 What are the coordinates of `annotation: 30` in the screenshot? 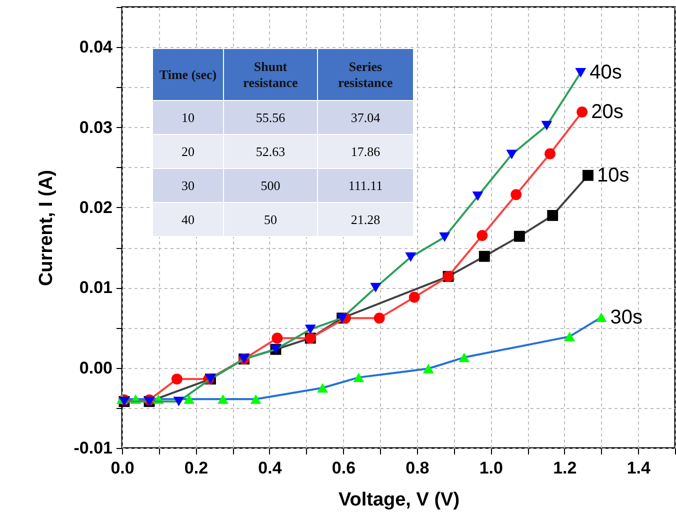 It's located at (188, 185).